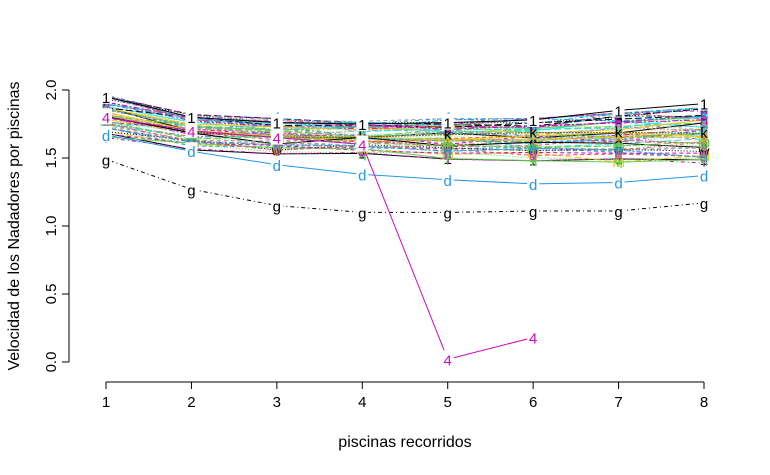 This screenshot has width=770, height=475. What do you see at coordinates (533, 402) in the screenshot?
I see `x-tick-label: 6` at bounding box center [533, 402].